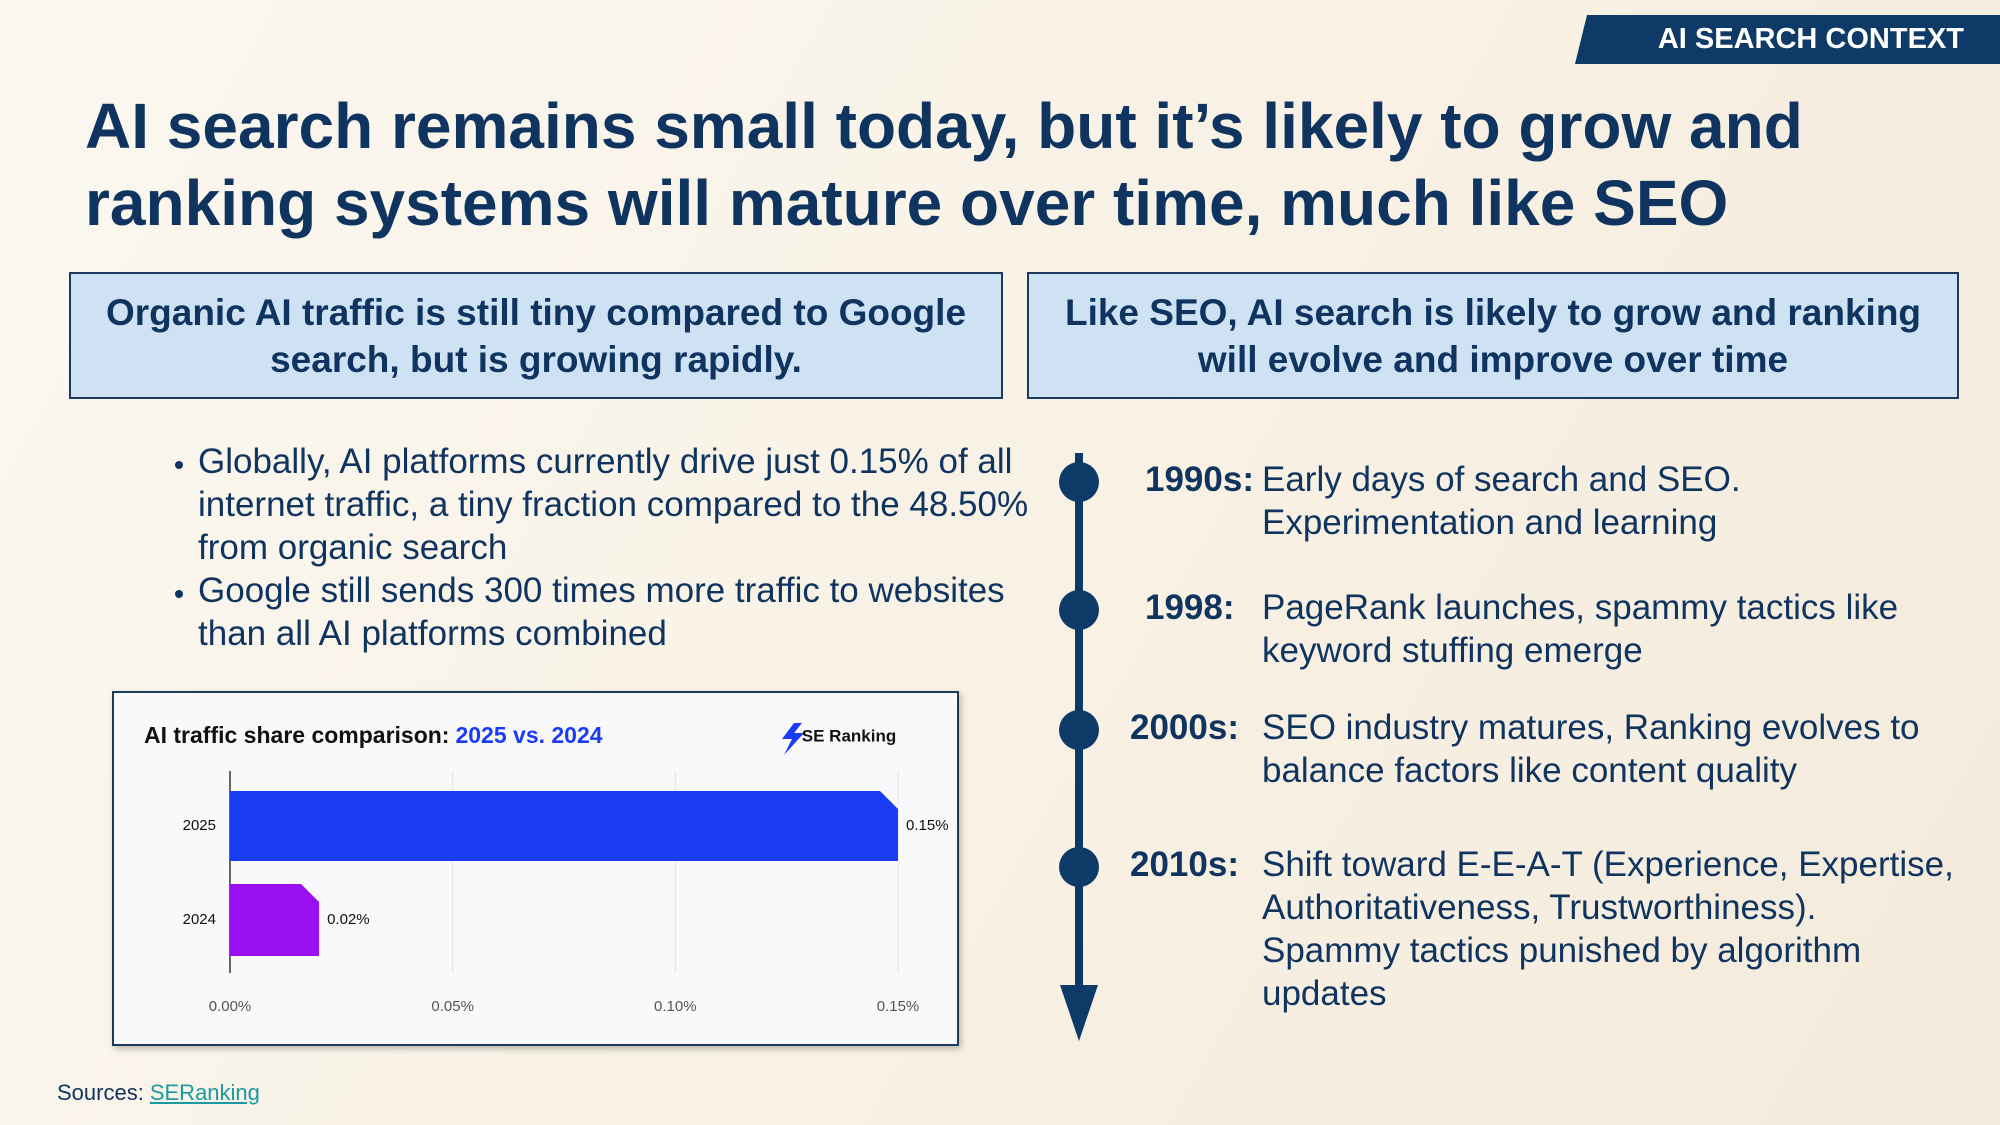  What do you see at coordinates (1787, 39) in the screenshot?
I see `section-tag: AI SEARCH CONTEXT` at bounding box center [1787, 39].